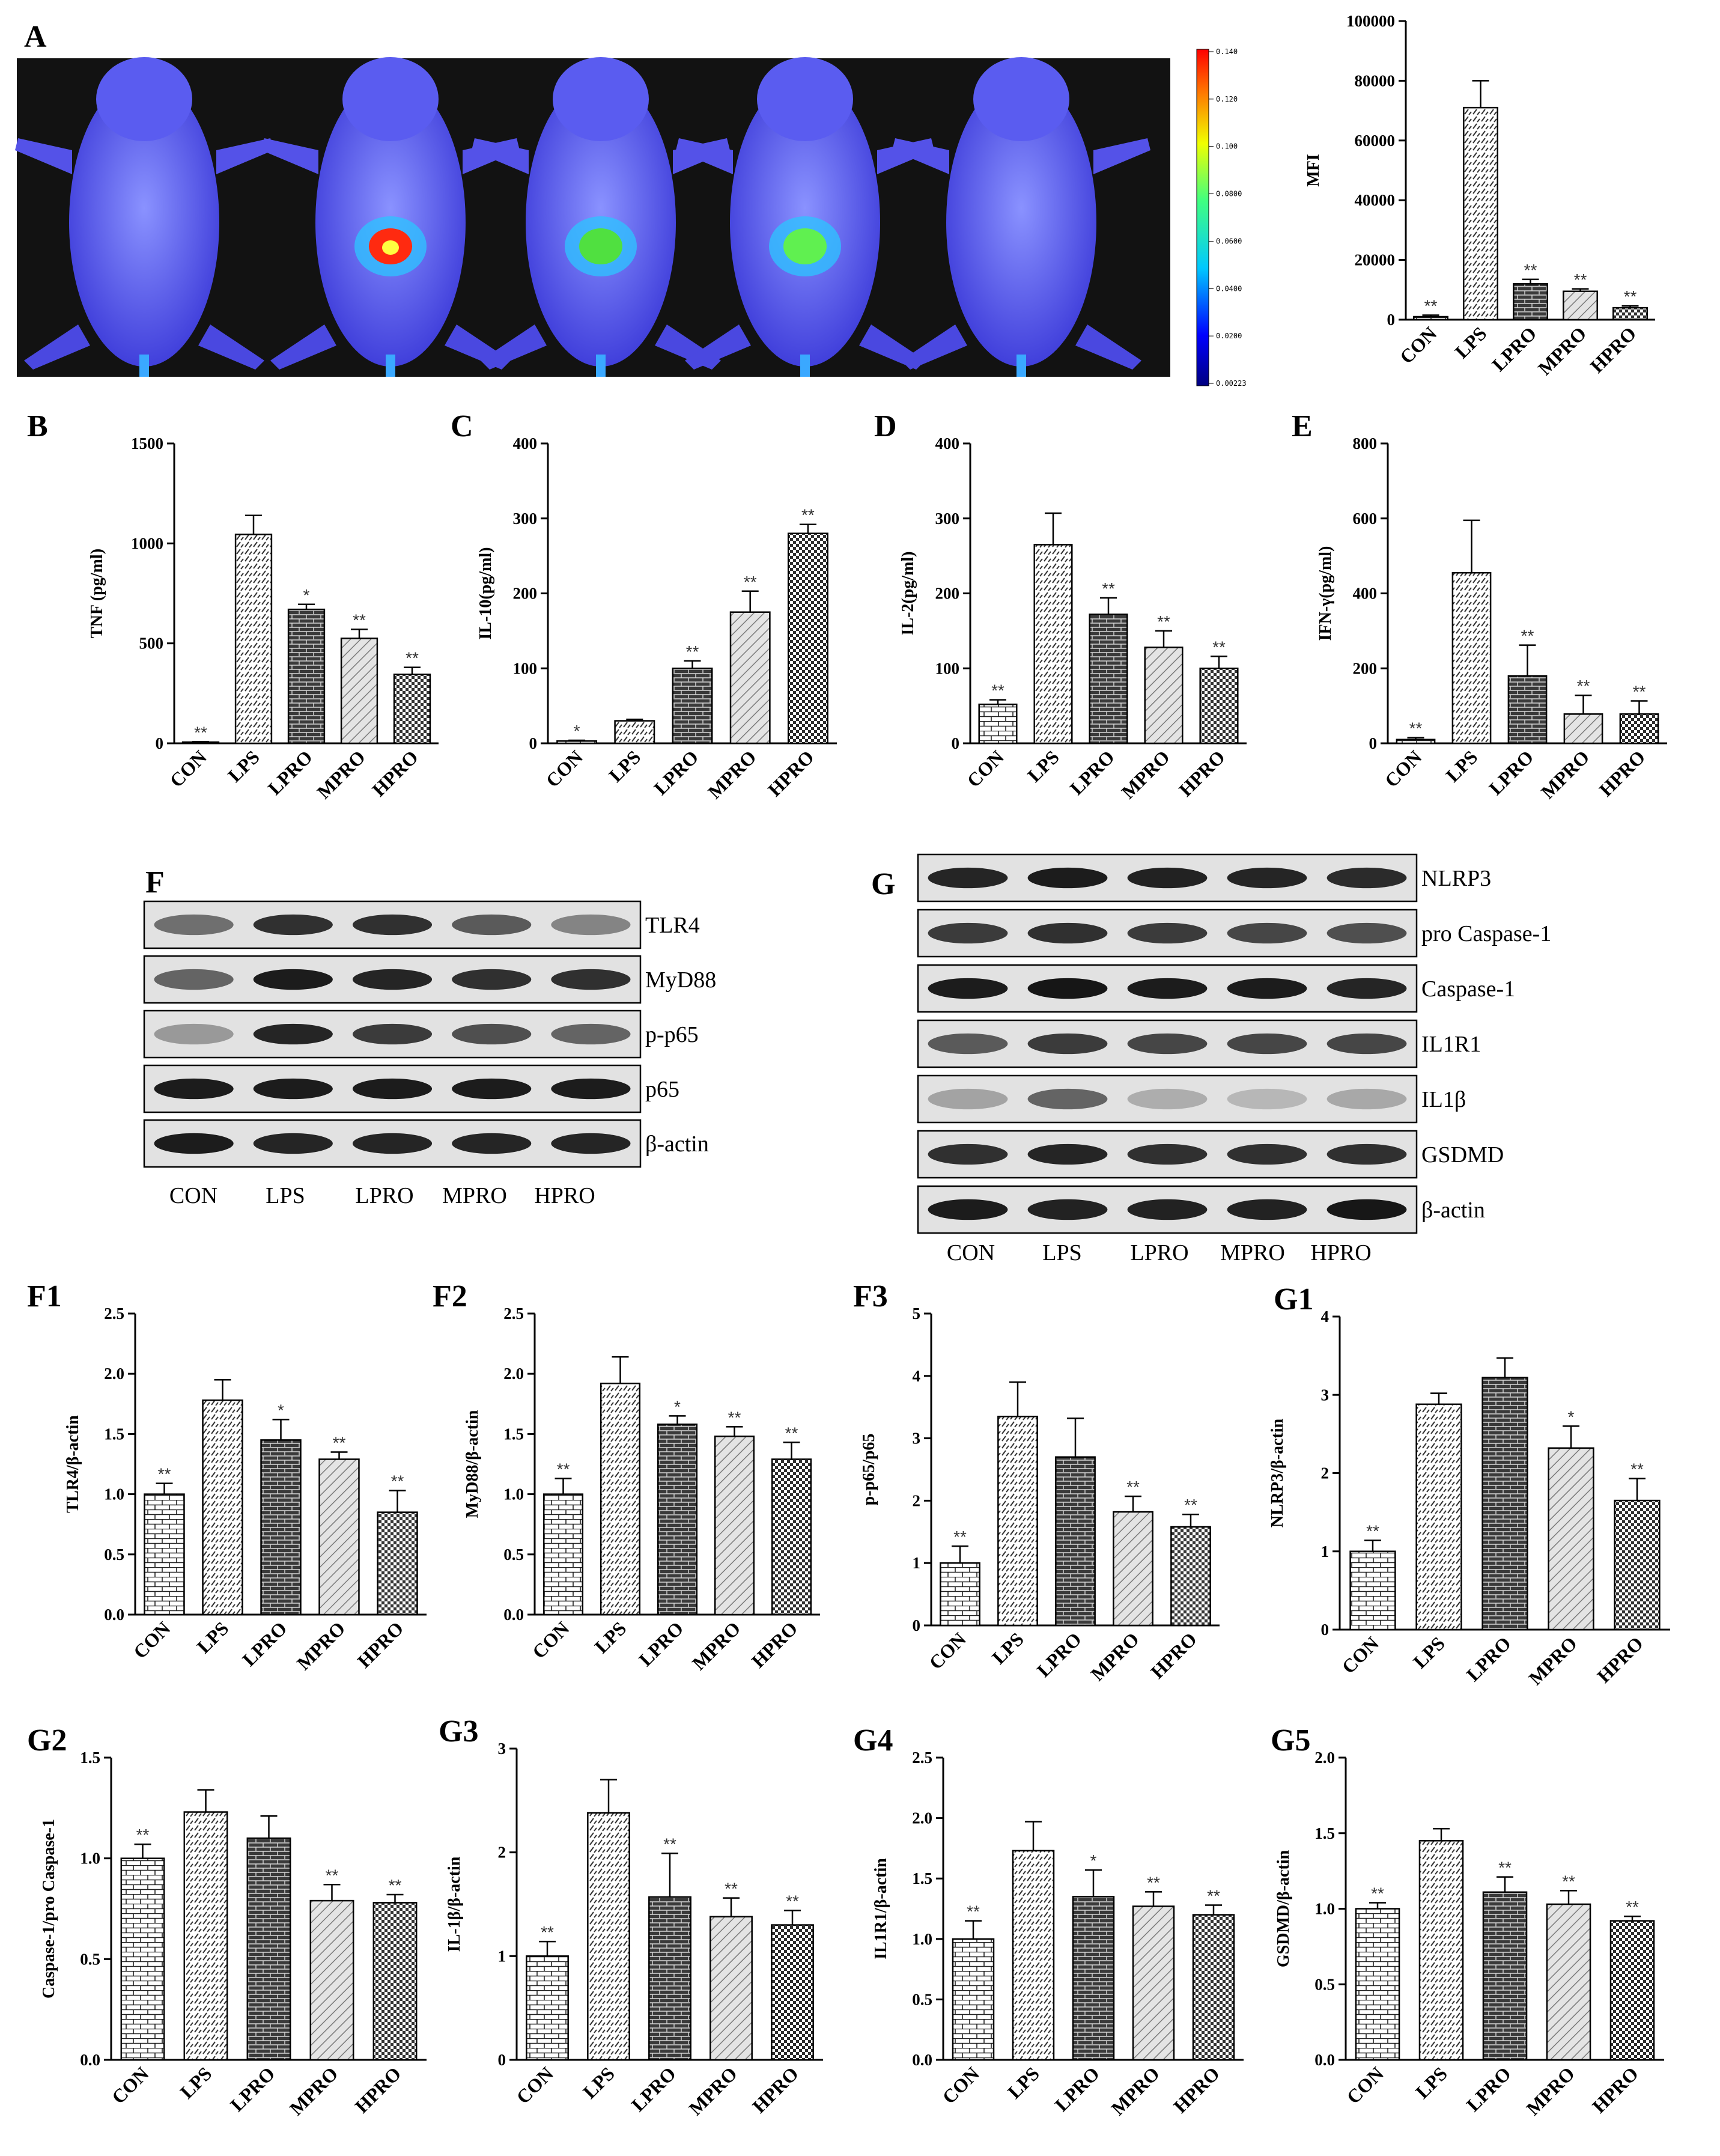 Image resolution: width=1720 pixels, height=2156 pixels. Describe the element at coordinates (155, 882) in the screenshot. I see `panel-label-F: F` at that location.